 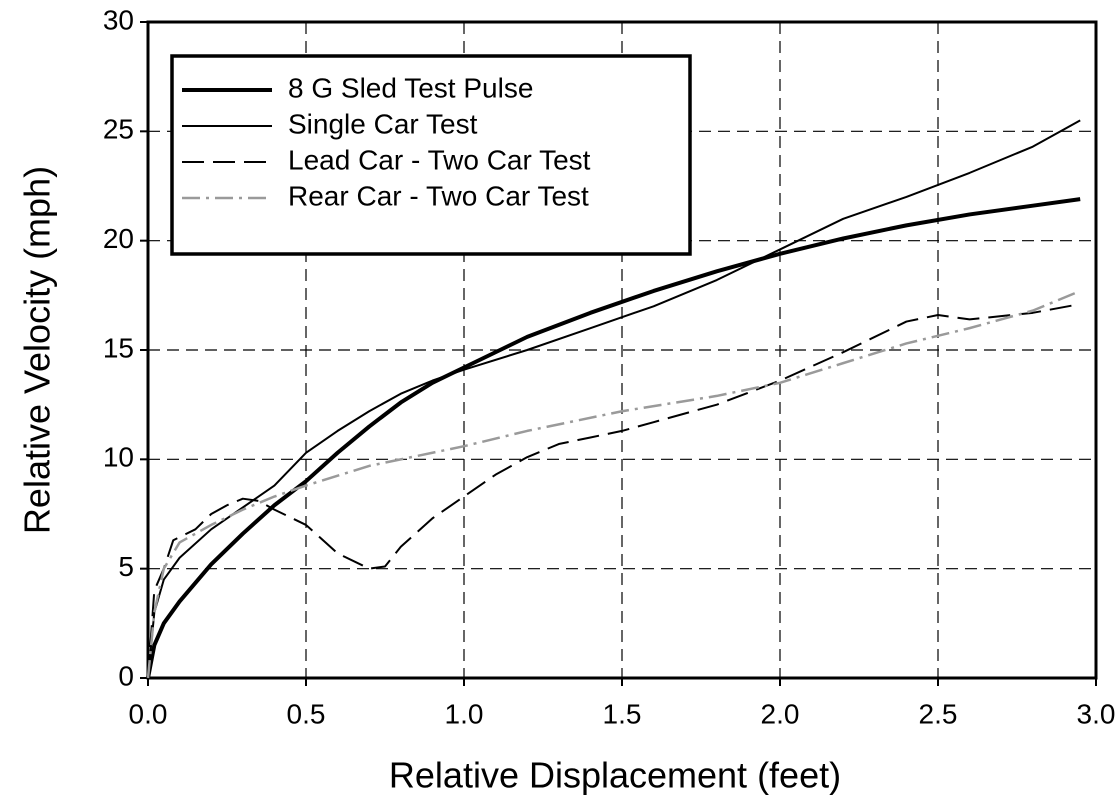 What do you see at coordinates (148, 713) in the screenshot?
I see `x-tick-label: 0.0` at bounding box center [148, 713].